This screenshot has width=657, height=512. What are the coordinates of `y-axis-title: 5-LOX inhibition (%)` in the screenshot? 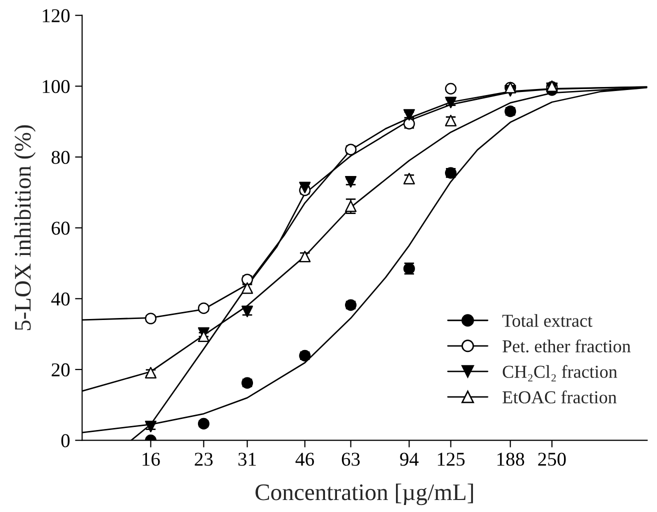 It's located at (25, 227).